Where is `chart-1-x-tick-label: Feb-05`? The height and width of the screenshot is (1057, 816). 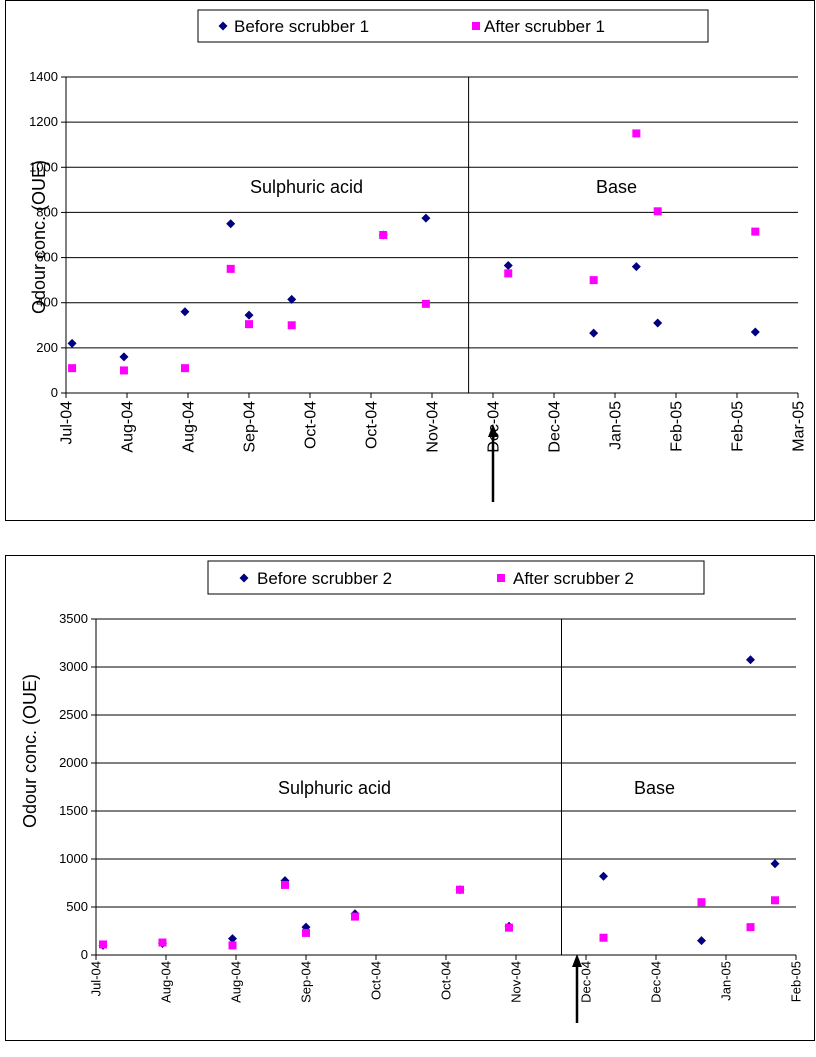
chart-1-x-tick-label: Feb-05 is located at coordinates (738, 426).